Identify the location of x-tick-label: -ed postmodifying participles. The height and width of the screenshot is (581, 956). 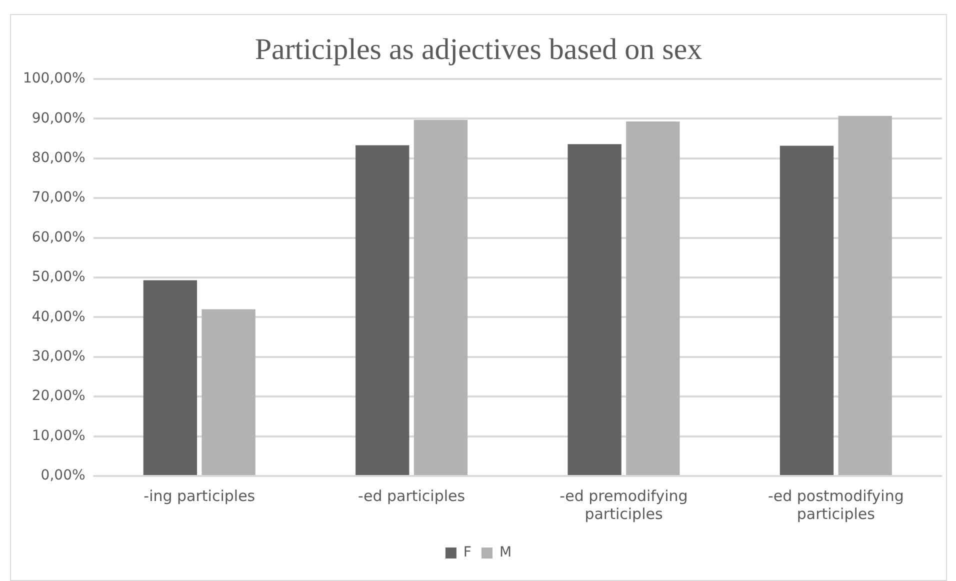
(836, 504).